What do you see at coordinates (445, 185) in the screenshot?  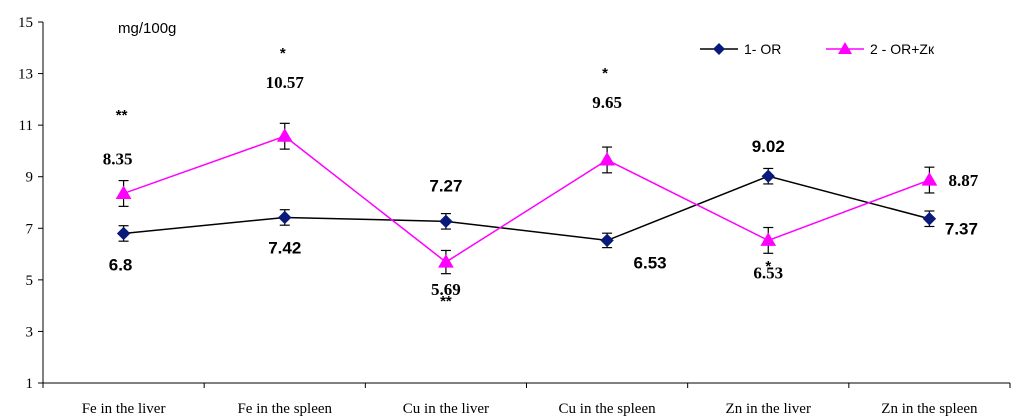 I see `data-label: 7.27` at bounding box center [445, 185].